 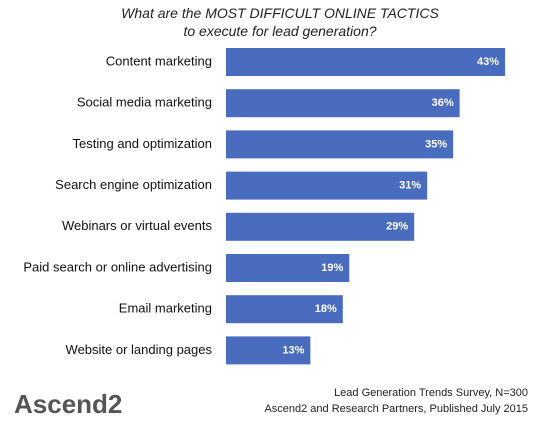 I want to click on value-label: 43%, so click(x=488, y=62).